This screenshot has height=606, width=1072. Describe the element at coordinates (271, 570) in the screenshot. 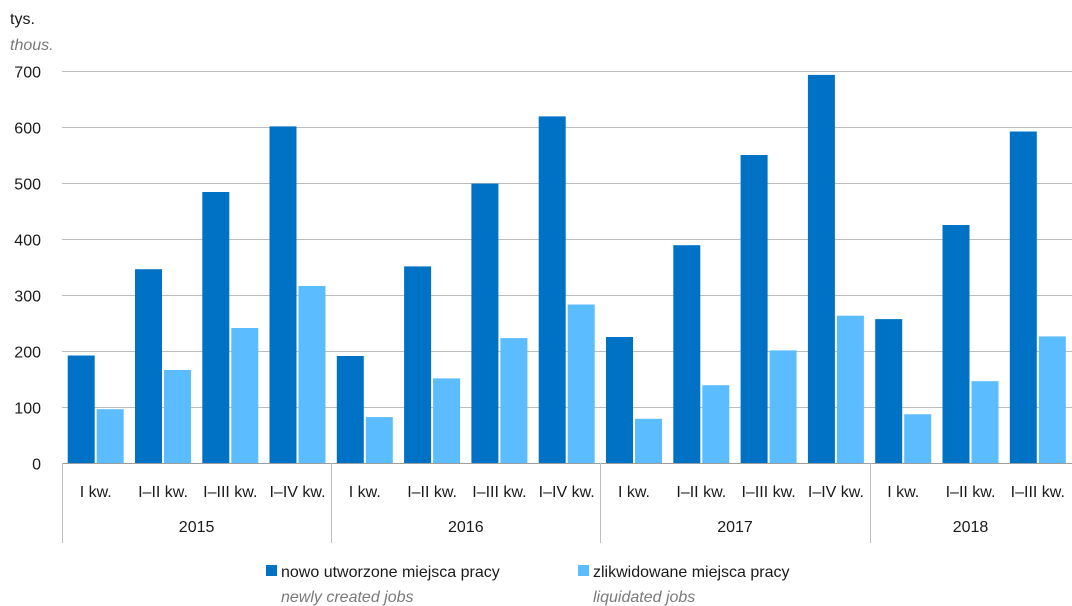

I see `legend-swatch-new` at that location.